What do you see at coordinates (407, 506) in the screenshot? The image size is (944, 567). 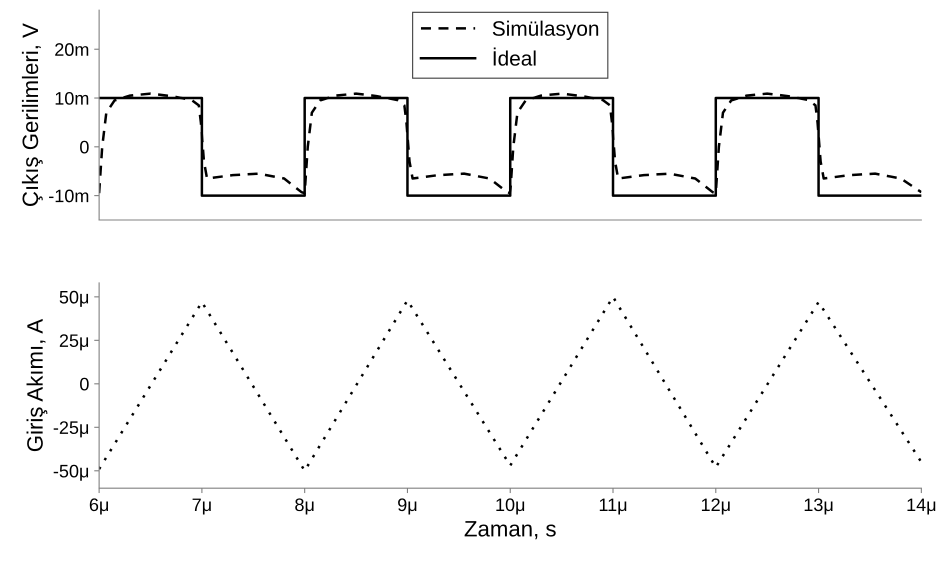 I see `x-tick-label: 9μ` at bounding box center [407, 506].